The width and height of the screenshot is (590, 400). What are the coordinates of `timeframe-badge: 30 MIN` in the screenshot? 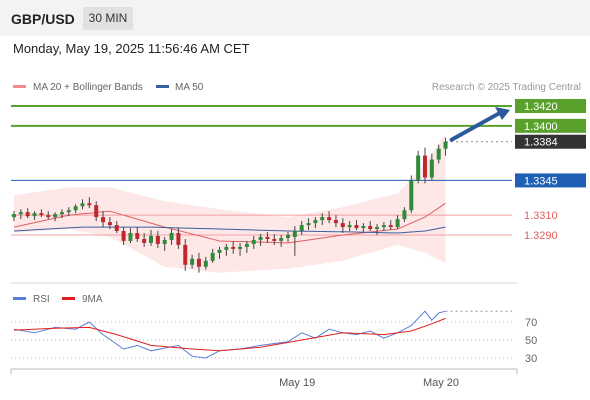 It's located at (108, 18).